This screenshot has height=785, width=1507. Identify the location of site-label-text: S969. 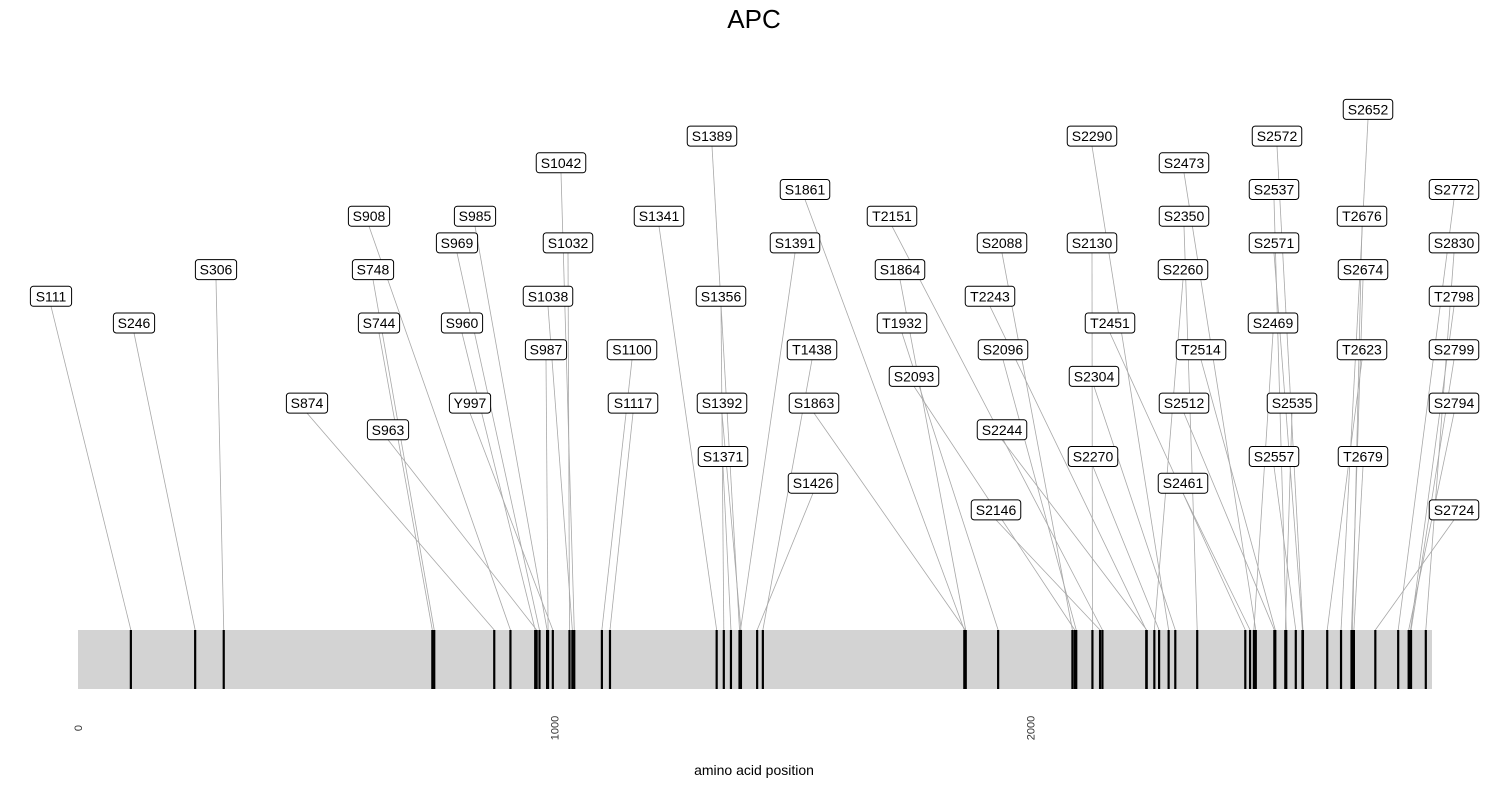
(457, 243).